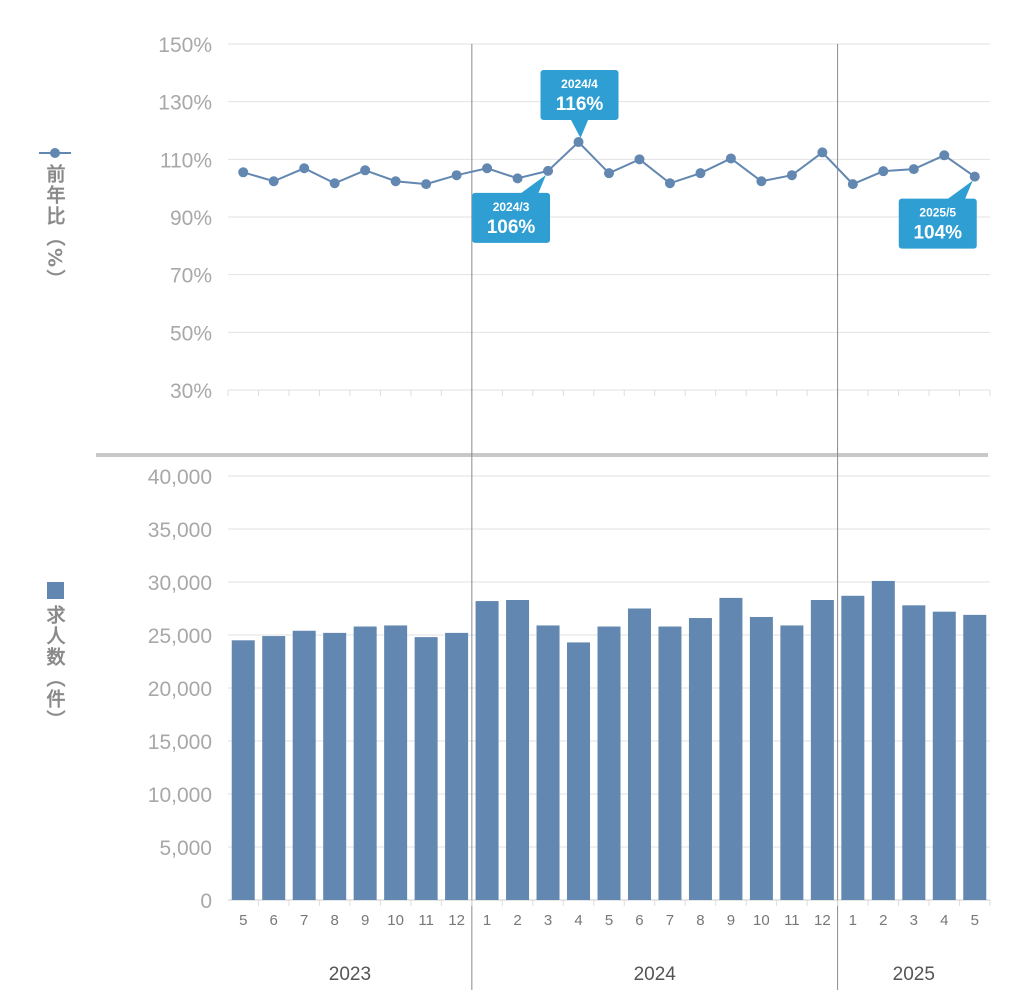  Describe the element at coordinates (180, 742) in the screenshot. I see `bar-y-tick-label: 15,000` at that location.